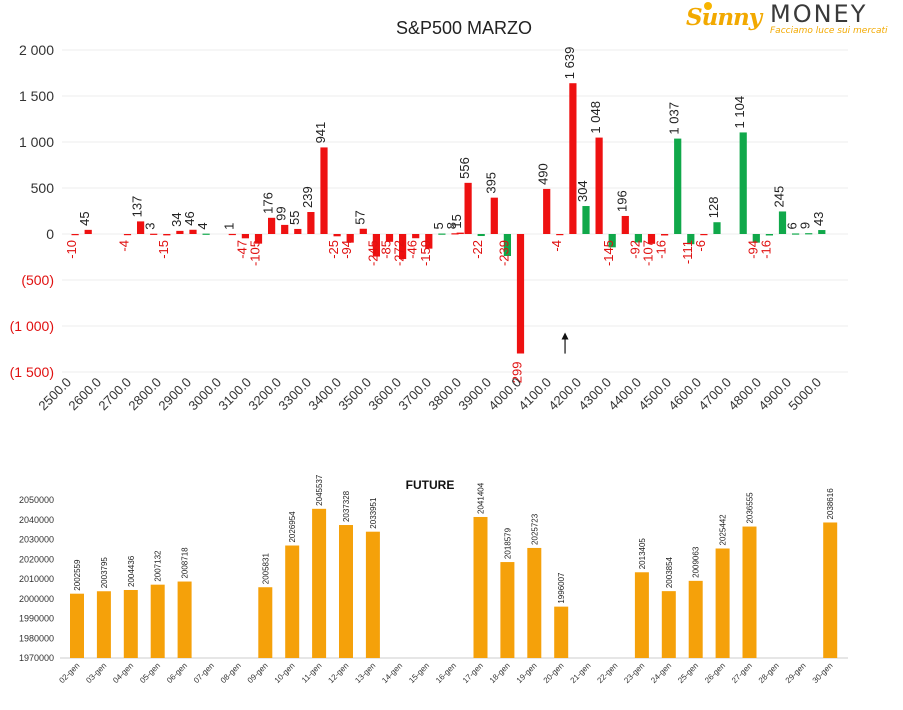  I want to click on data-label: 6, so click(792, 225).